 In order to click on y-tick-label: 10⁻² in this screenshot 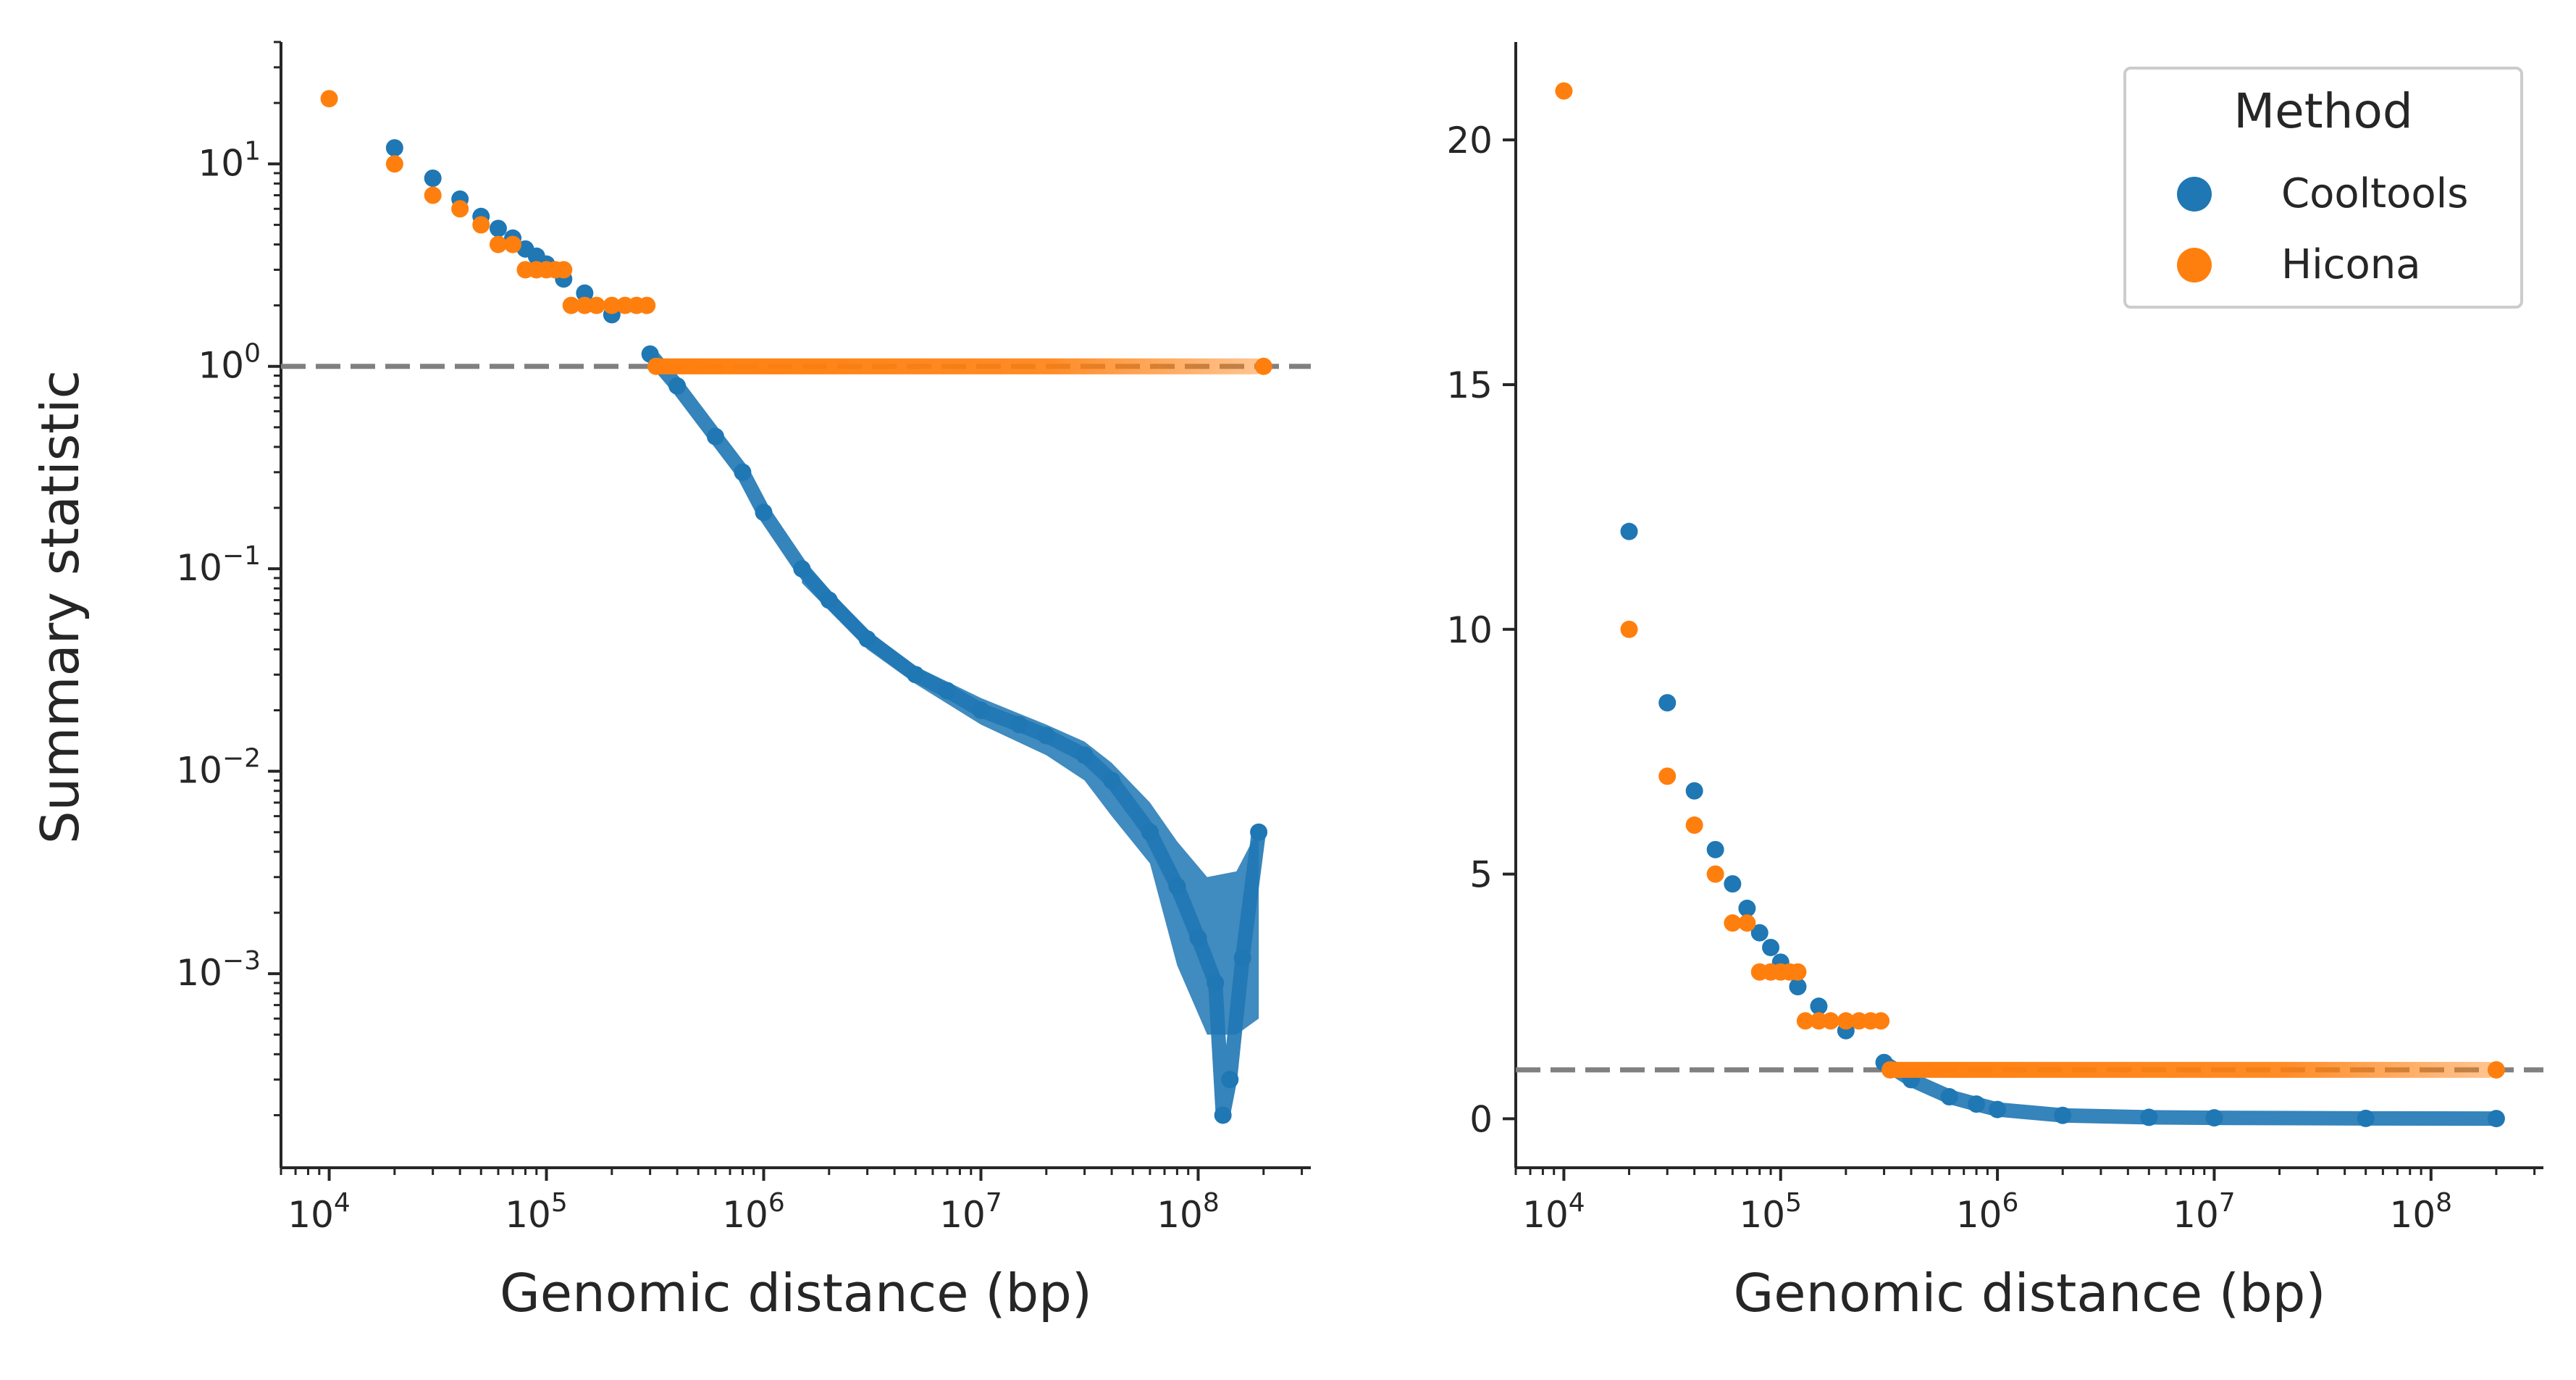, I will do `click(218, 768)`.